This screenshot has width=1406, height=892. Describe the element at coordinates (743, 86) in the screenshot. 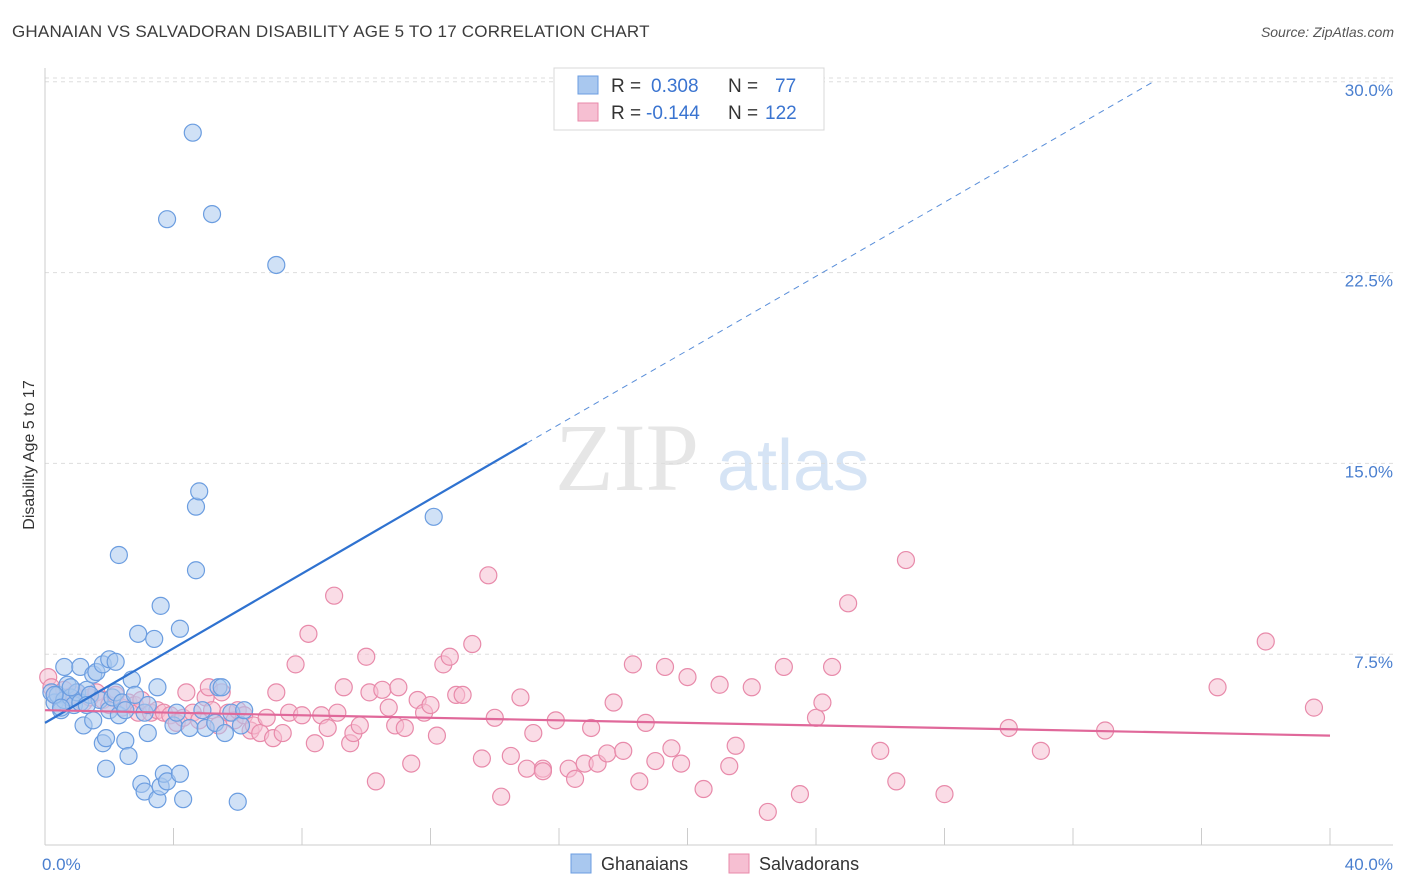

I see `legend-n-label-ghanaians: N =` at that location.